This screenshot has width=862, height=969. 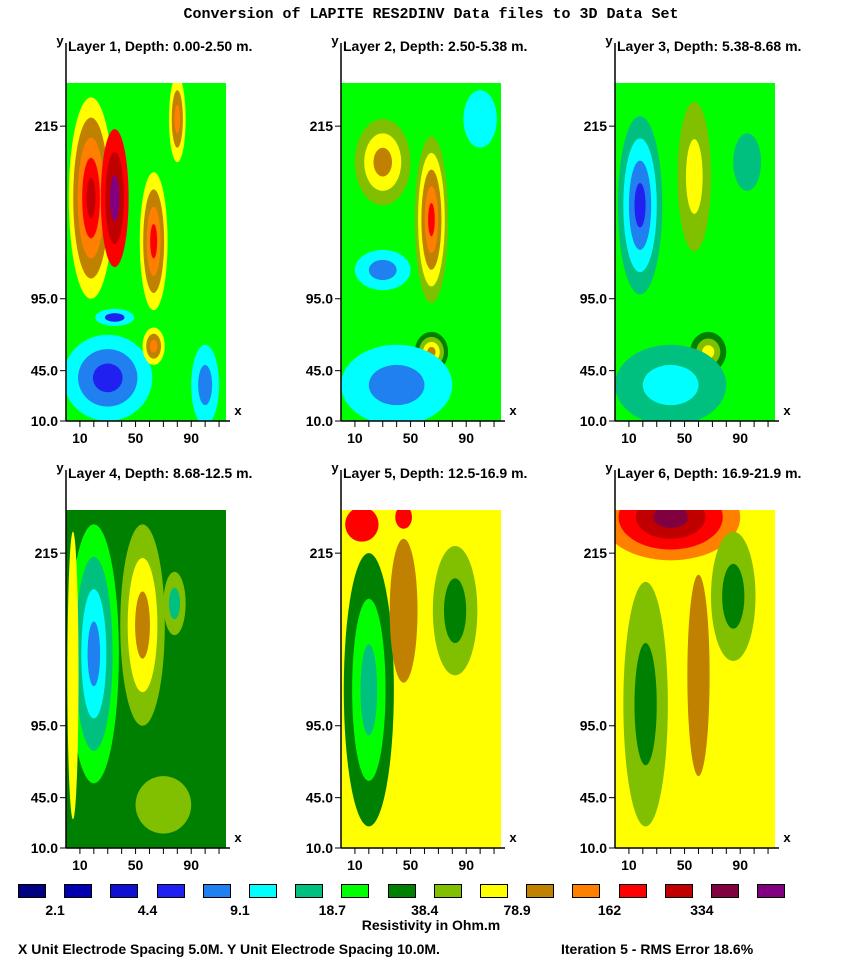 I want to click on legend-level-label: 18.7, so click(x=332, y=910).